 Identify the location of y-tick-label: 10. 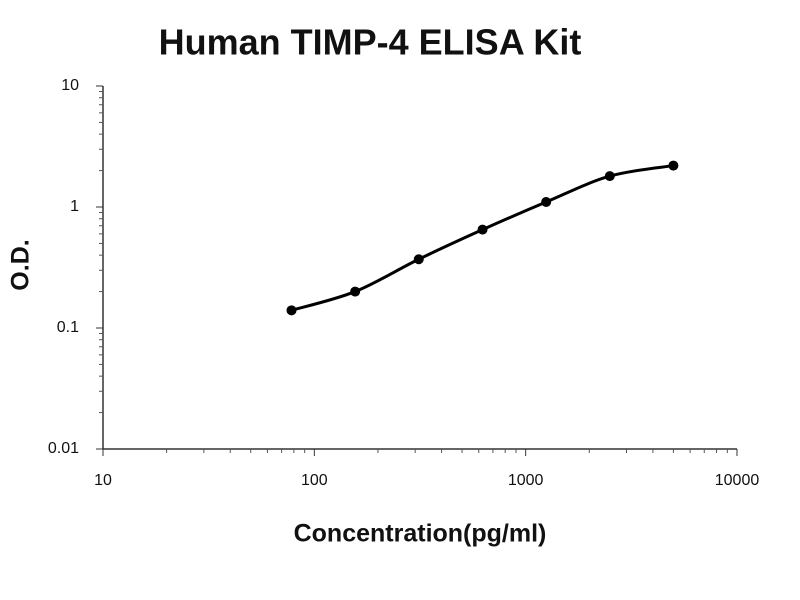
(70, 85).